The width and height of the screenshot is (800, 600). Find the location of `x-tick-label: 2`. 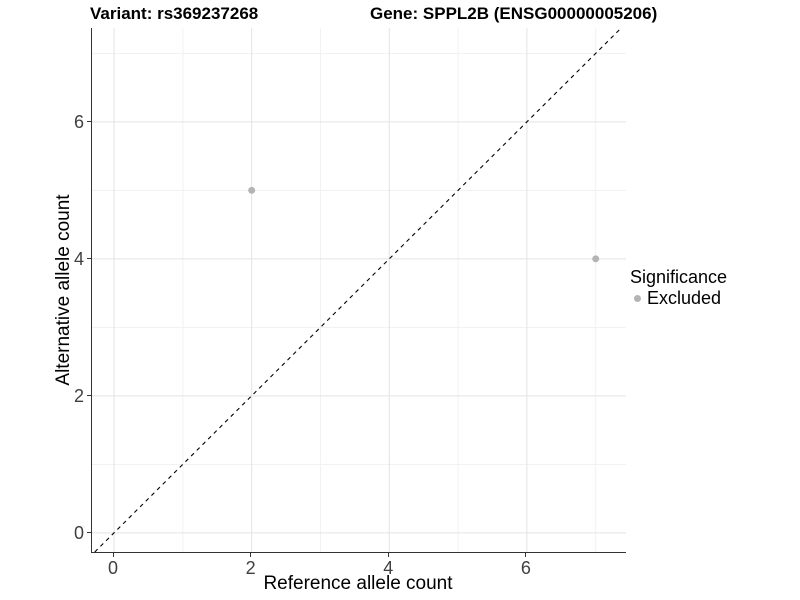

x-tick-label: 2 is located at coordinates (250, 568).